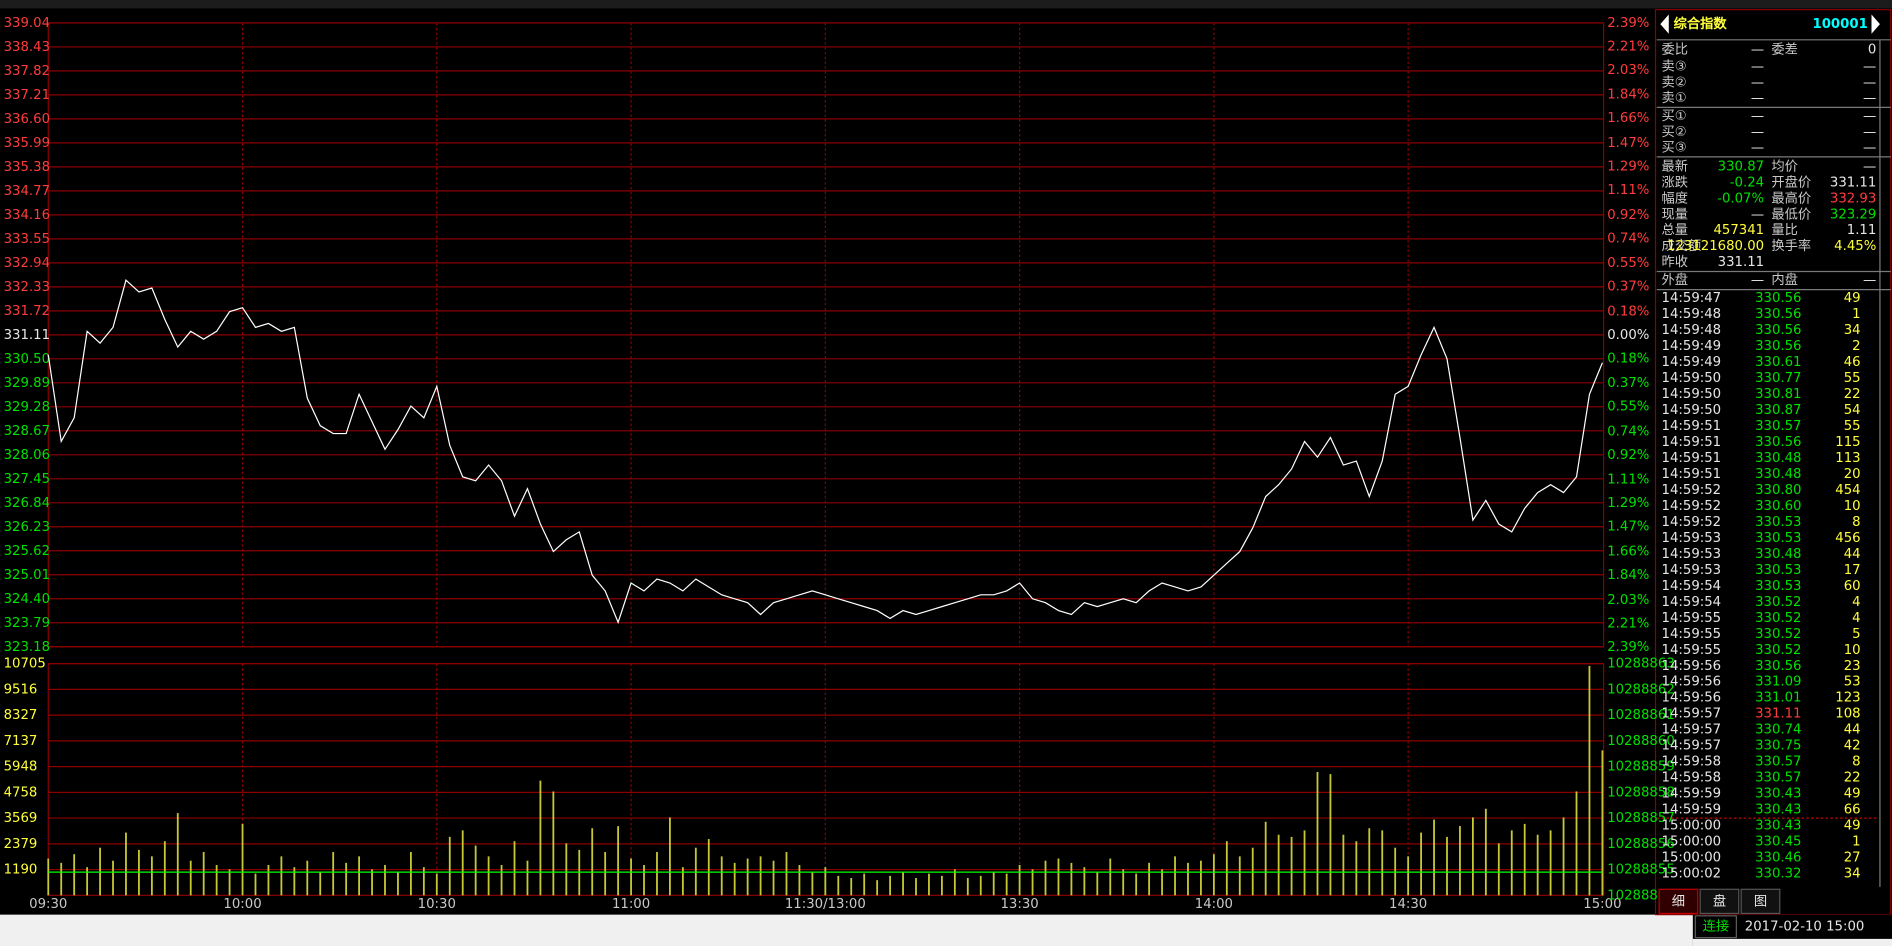 Image resolution: width=1892 pixels, height=946 pixels. Describe the element at coordinates (1641, 844) in the screenshot. I see `y2-tick-label: 10288856` at that location.